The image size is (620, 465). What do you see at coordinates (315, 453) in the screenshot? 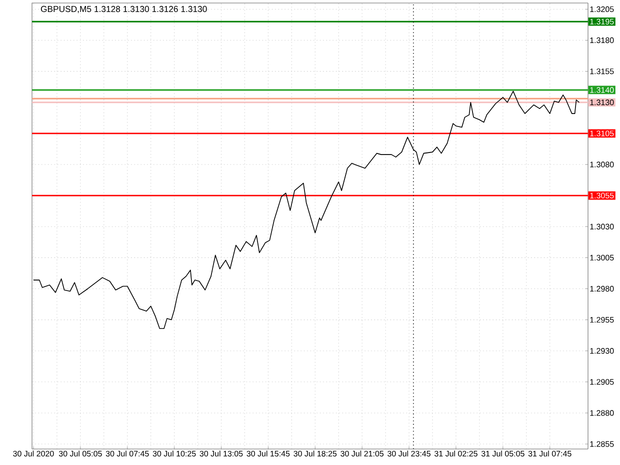
I see `x-tick-label: 30 Jul 18:25` at bounding box center [315, 453].